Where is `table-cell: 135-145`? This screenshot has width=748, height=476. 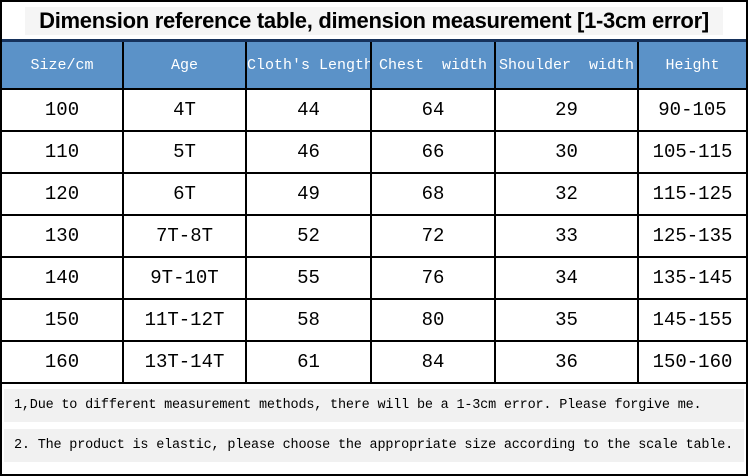 table-cell: 135-145 is located at coordinates (691, 278).